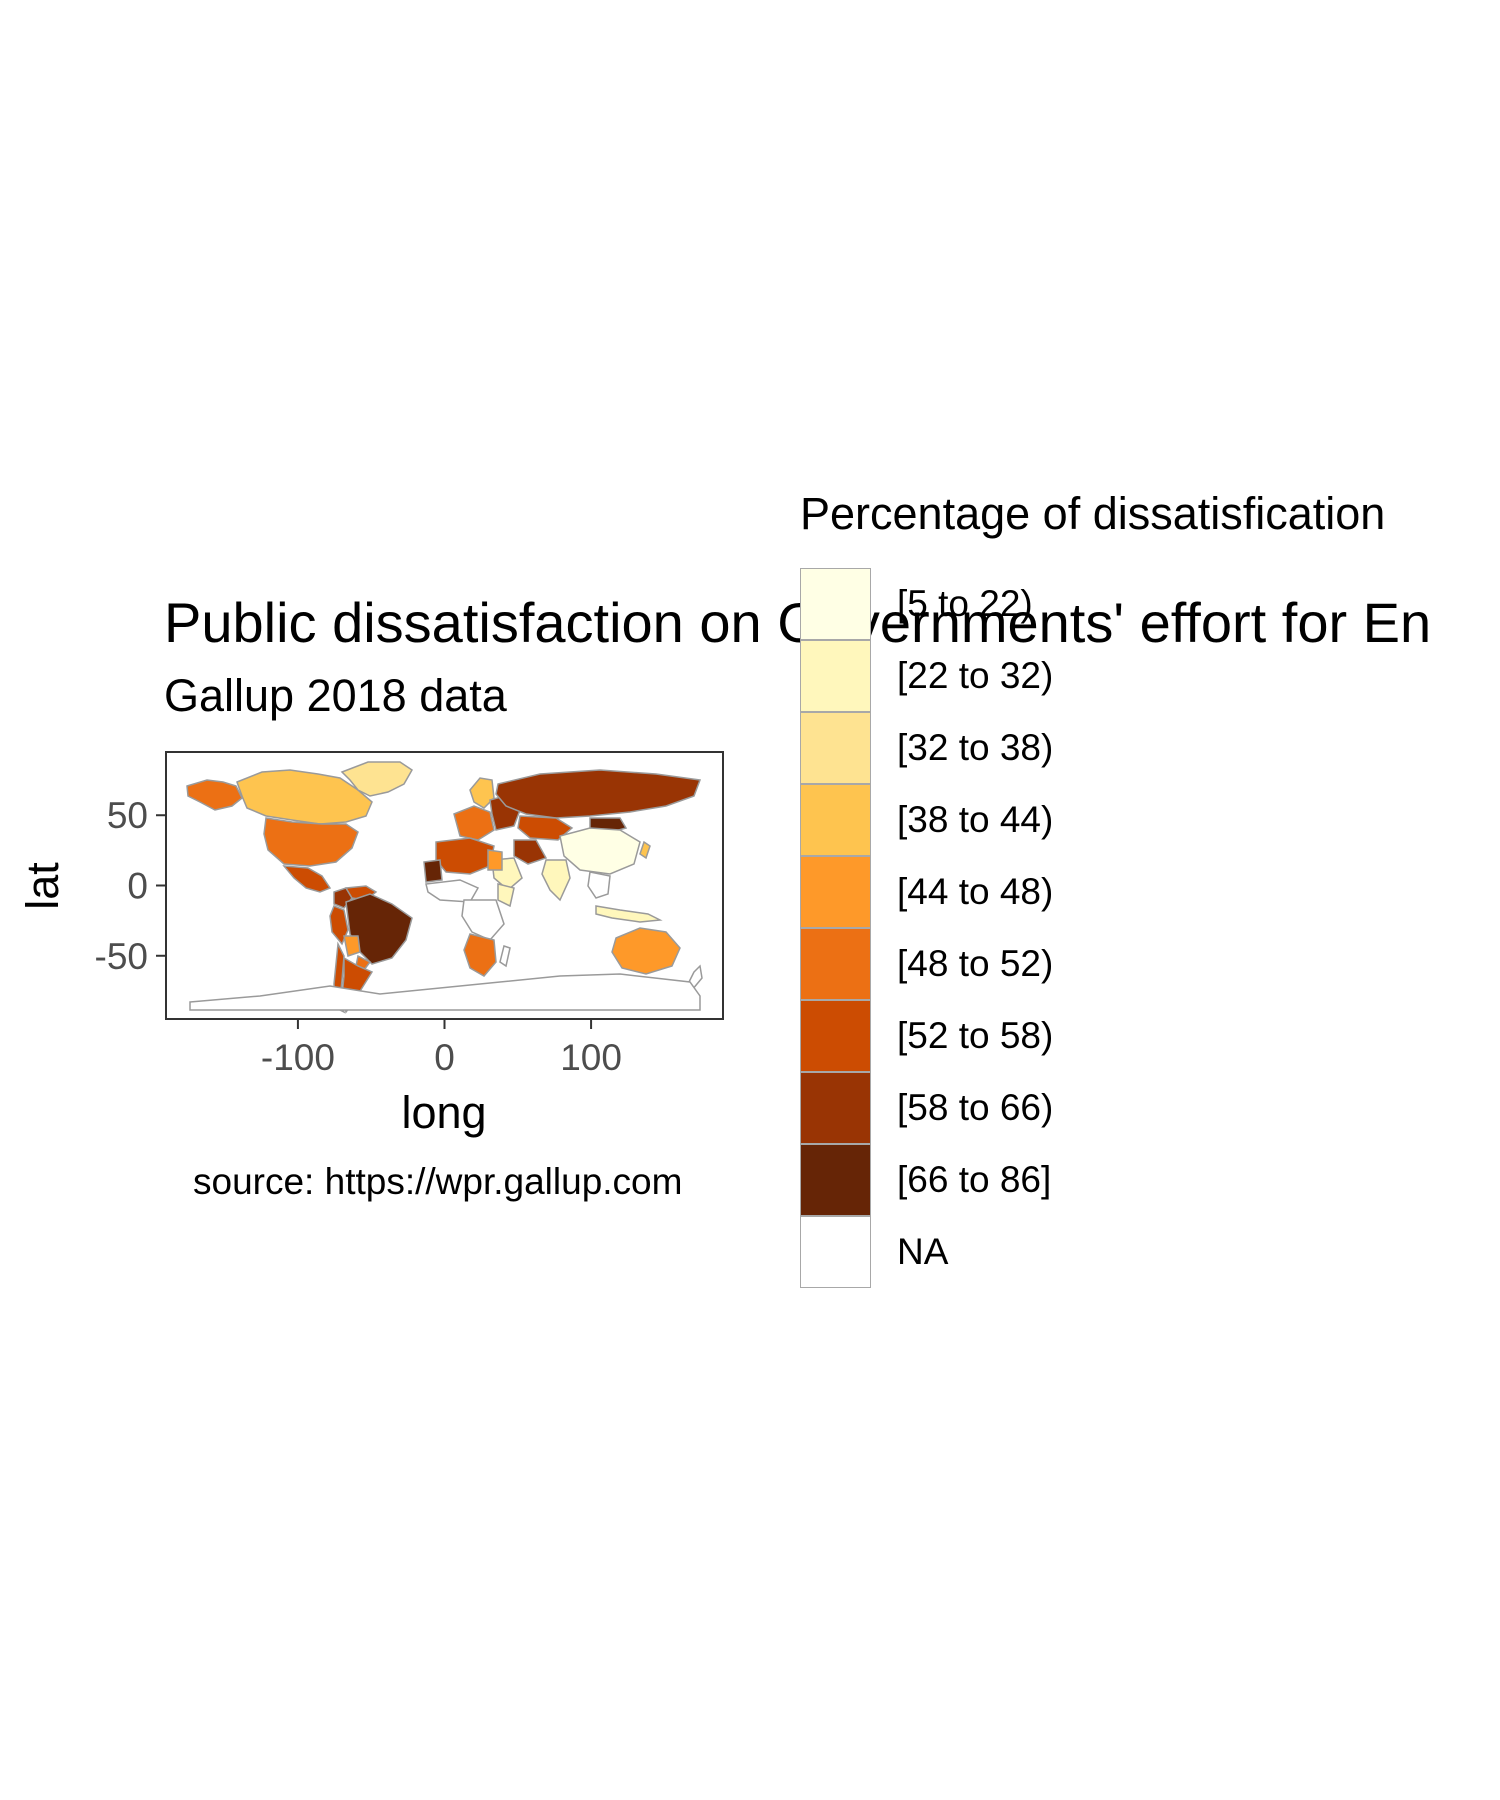  Describe the element at coordinates (311, 842) in the screenshot. I see `region-united-states` at that location.